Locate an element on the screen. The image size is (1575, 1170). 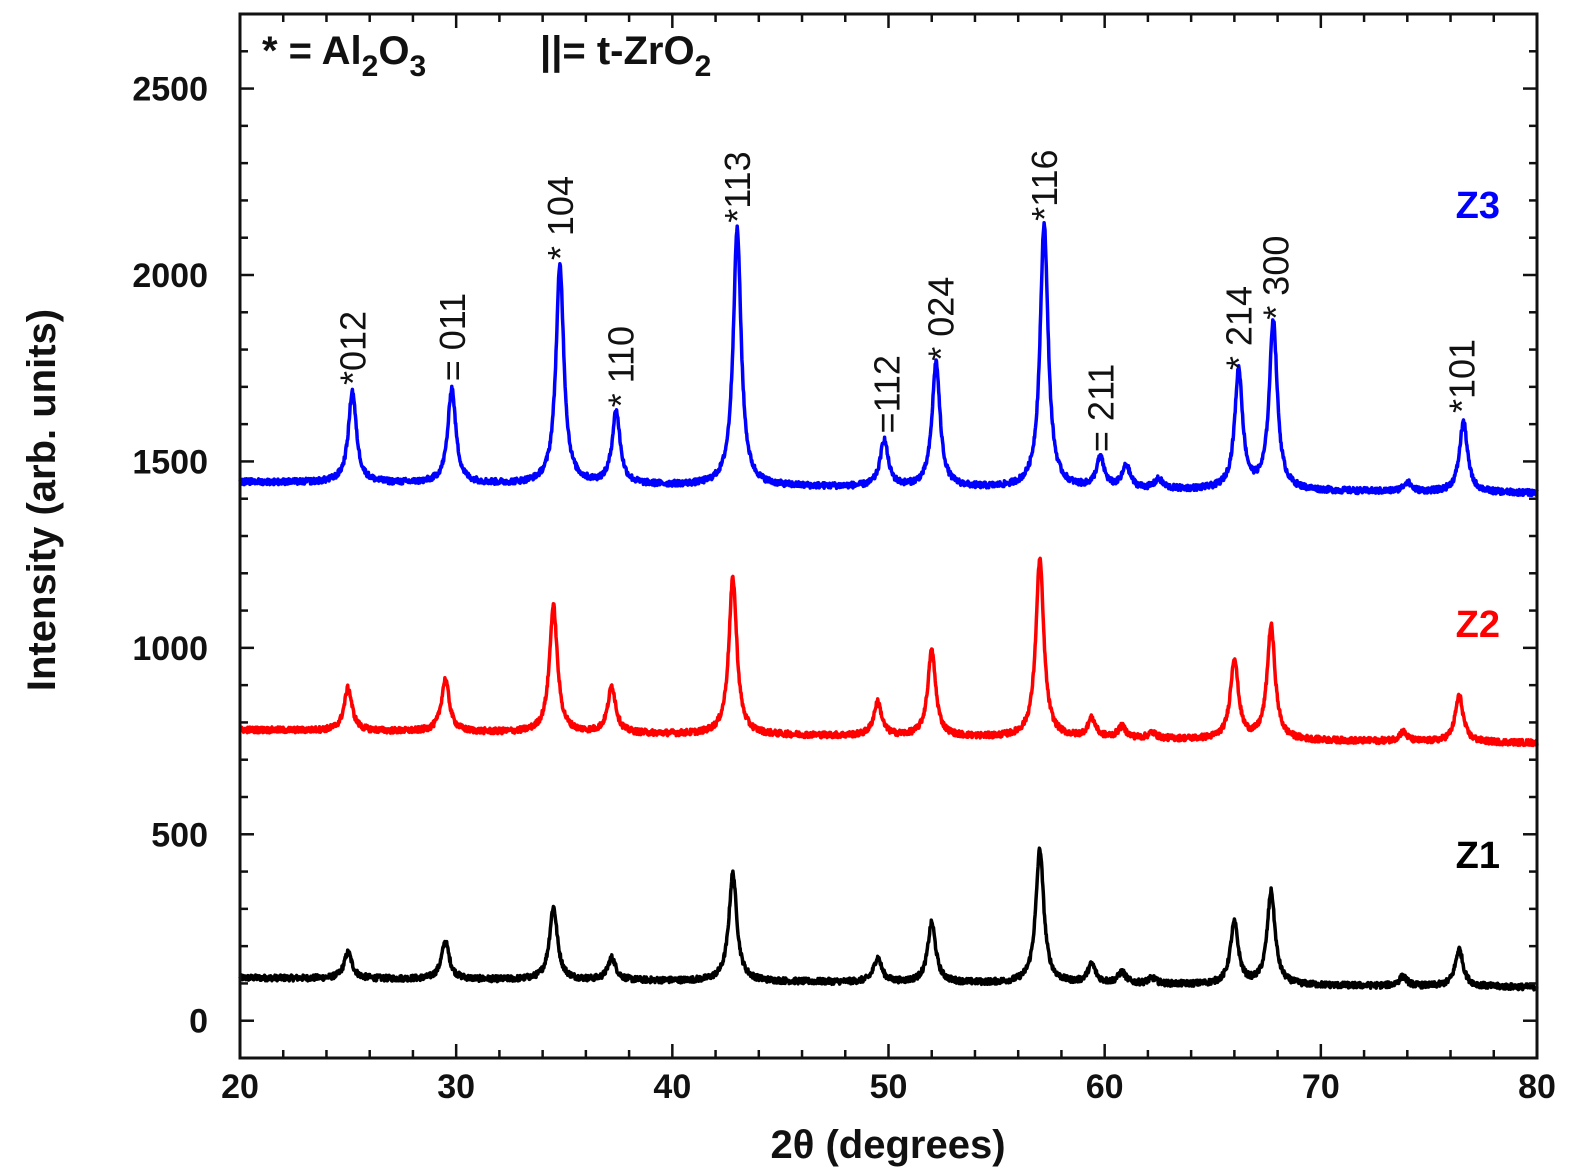
legend-text-part: Al is located at coordinates (342, 51).